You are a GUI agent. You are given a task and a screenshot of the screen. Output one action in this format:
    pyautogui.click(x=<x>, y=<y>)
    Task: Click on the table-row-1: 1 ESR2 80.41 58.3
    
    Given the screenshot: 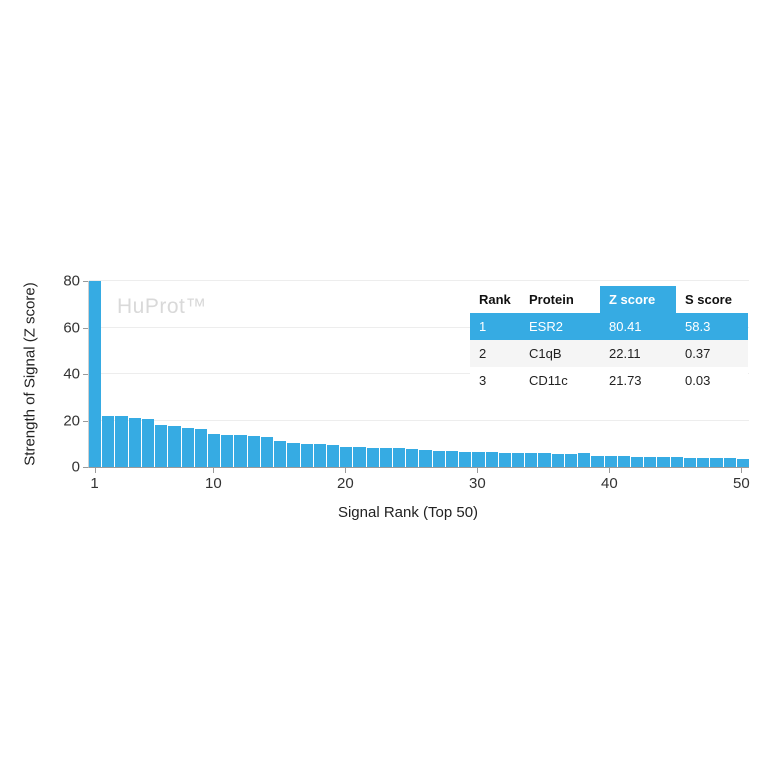 What is the action you would take?
    pyautogui.click(x=609, y=326)
    